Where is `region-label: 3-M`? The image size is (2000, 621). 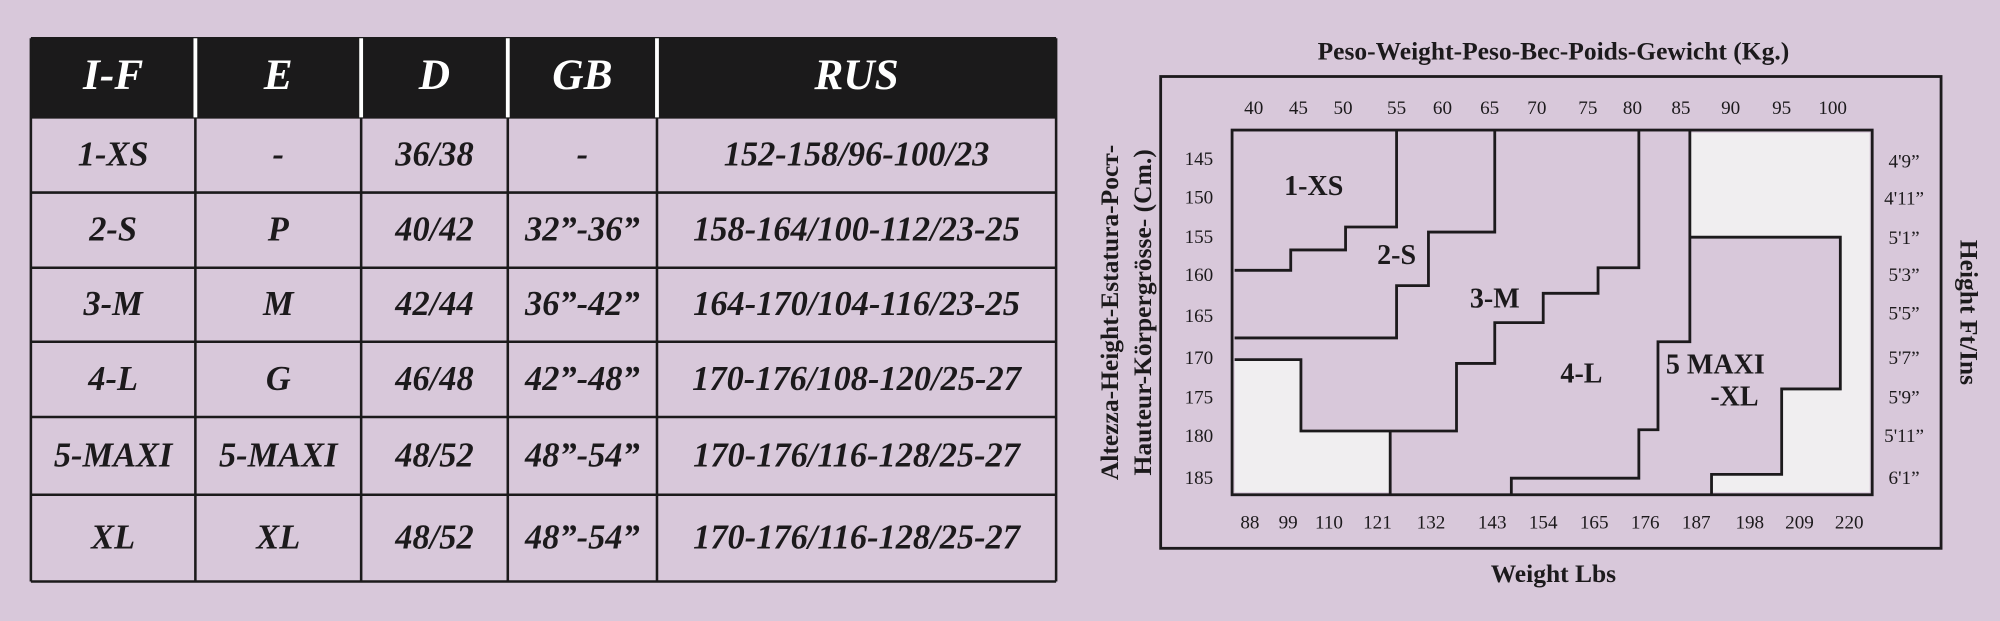 region-label: 3-M is located at coordinates (1495, 298).